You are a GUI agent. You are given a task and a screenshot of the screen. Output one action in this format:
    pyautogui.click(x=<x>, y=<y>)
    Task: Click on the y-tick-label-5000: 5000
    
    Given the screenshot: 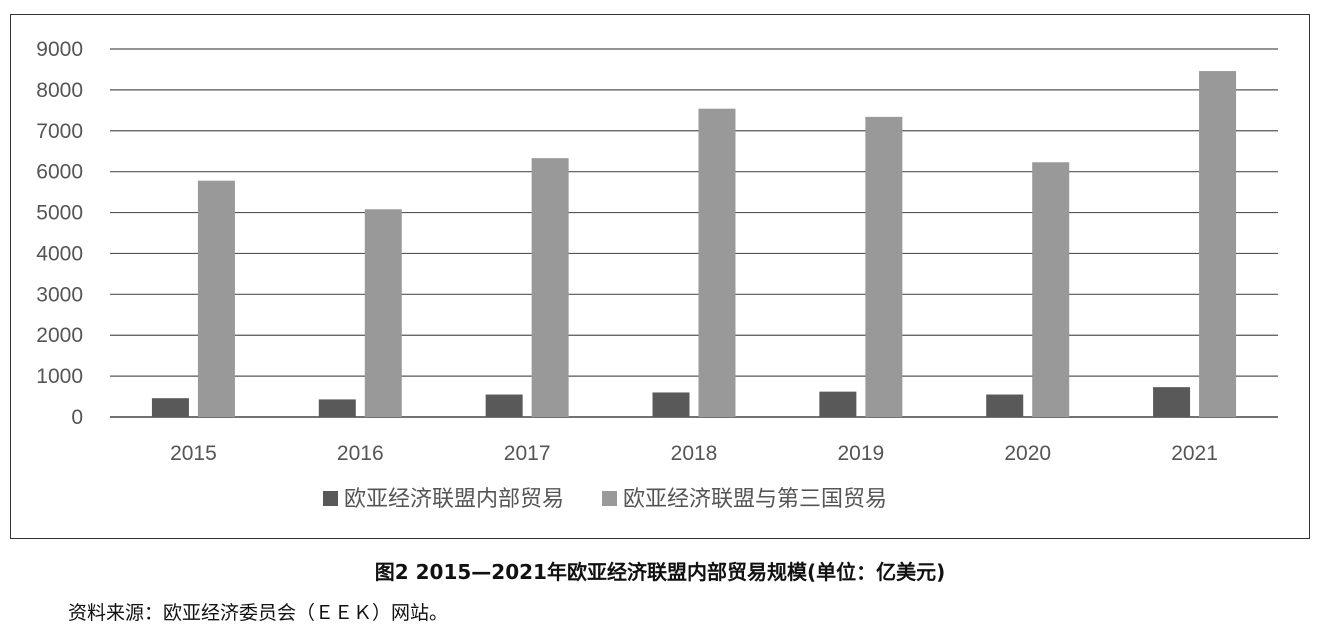 What is the action you would take?
    pyautogui.click(x=59, y=213)
    